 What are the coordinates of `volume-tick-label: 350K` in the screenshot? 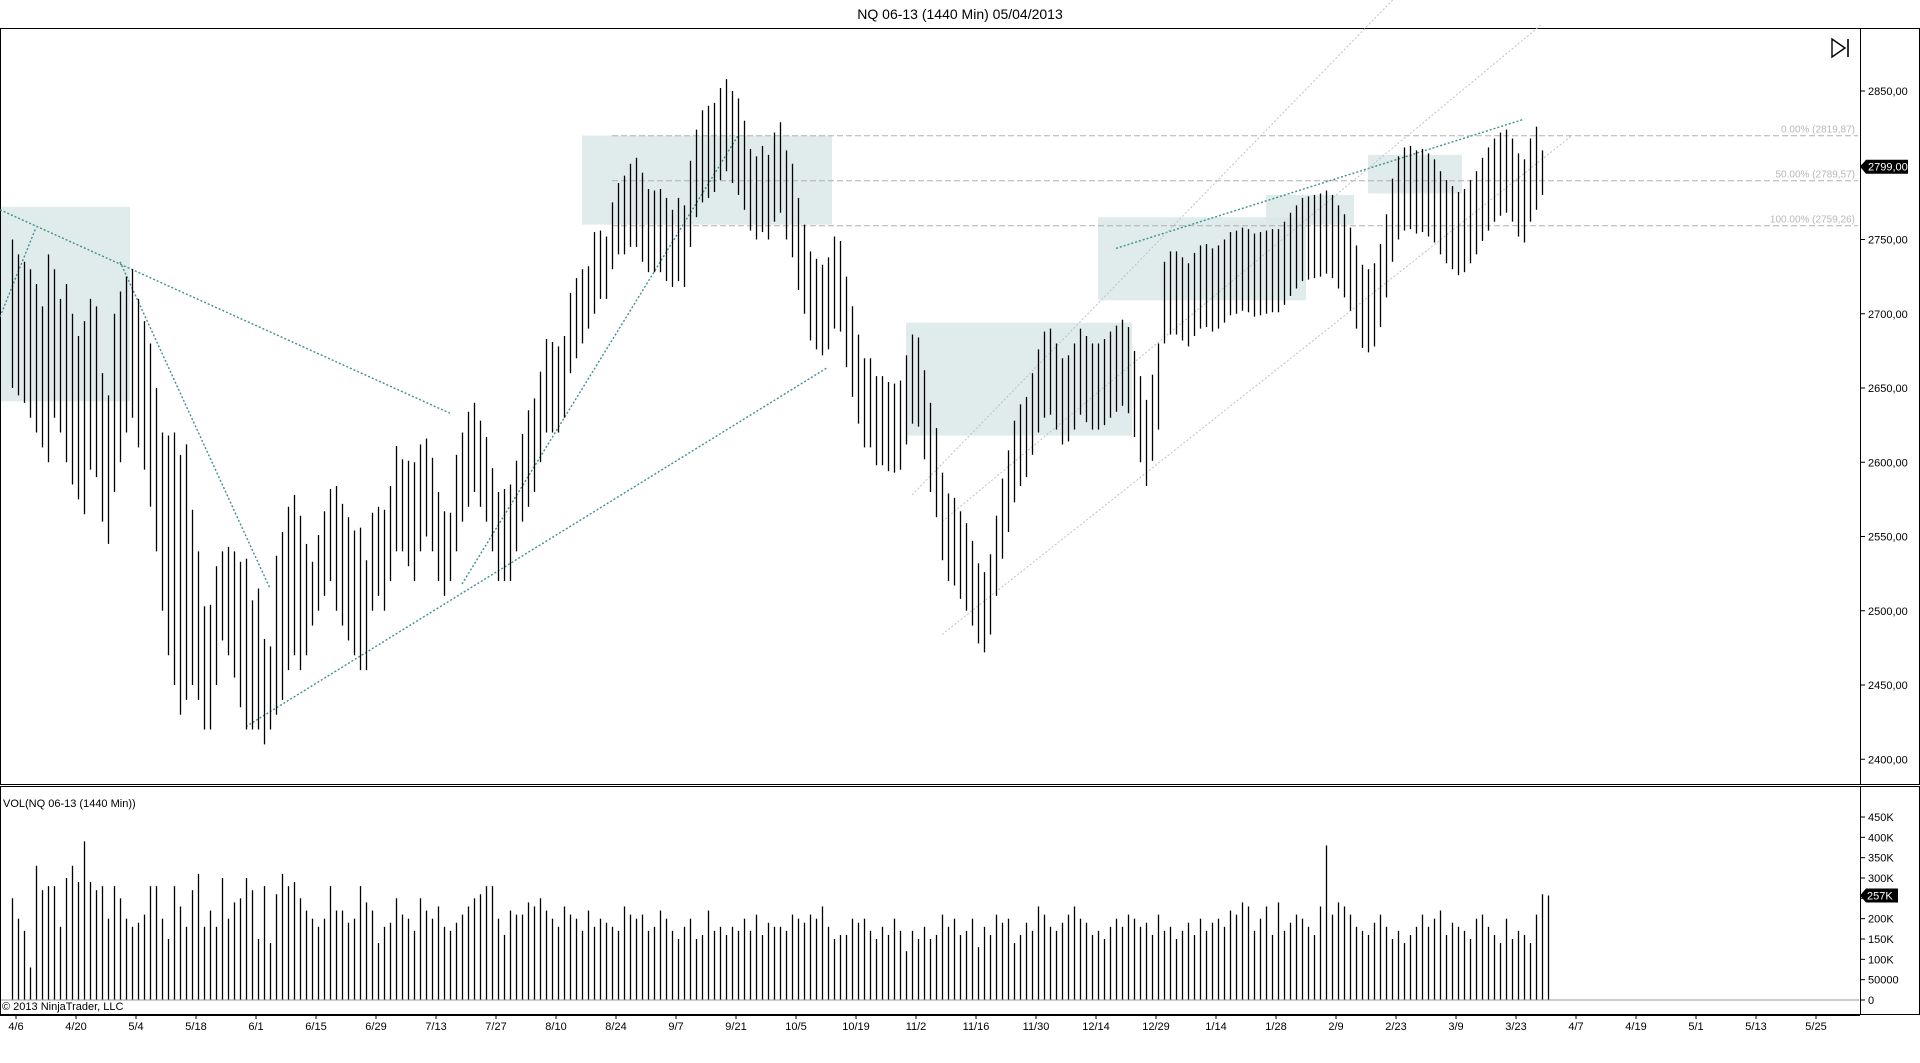 It's located at (1881, 859).